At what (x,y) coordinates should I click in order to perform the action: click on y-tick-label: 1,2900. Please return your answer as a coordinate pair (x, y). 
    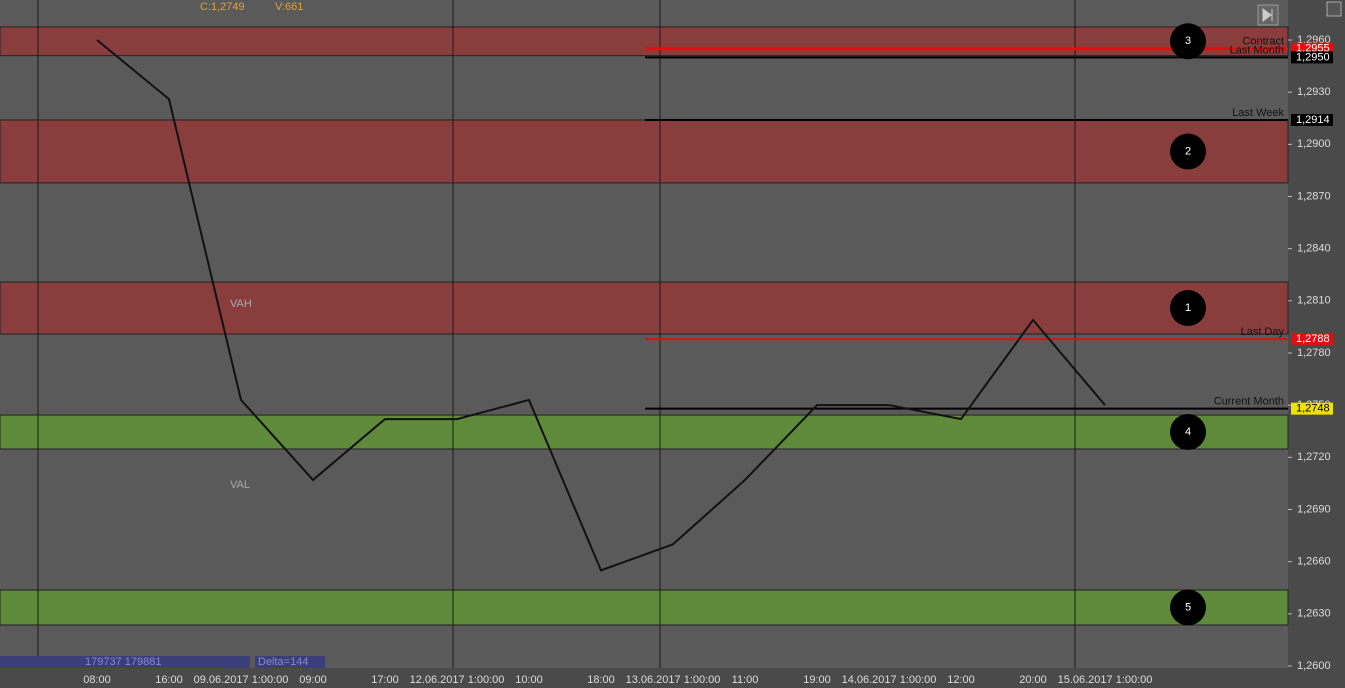
    Looking at the image, I should click on (1314, 144).